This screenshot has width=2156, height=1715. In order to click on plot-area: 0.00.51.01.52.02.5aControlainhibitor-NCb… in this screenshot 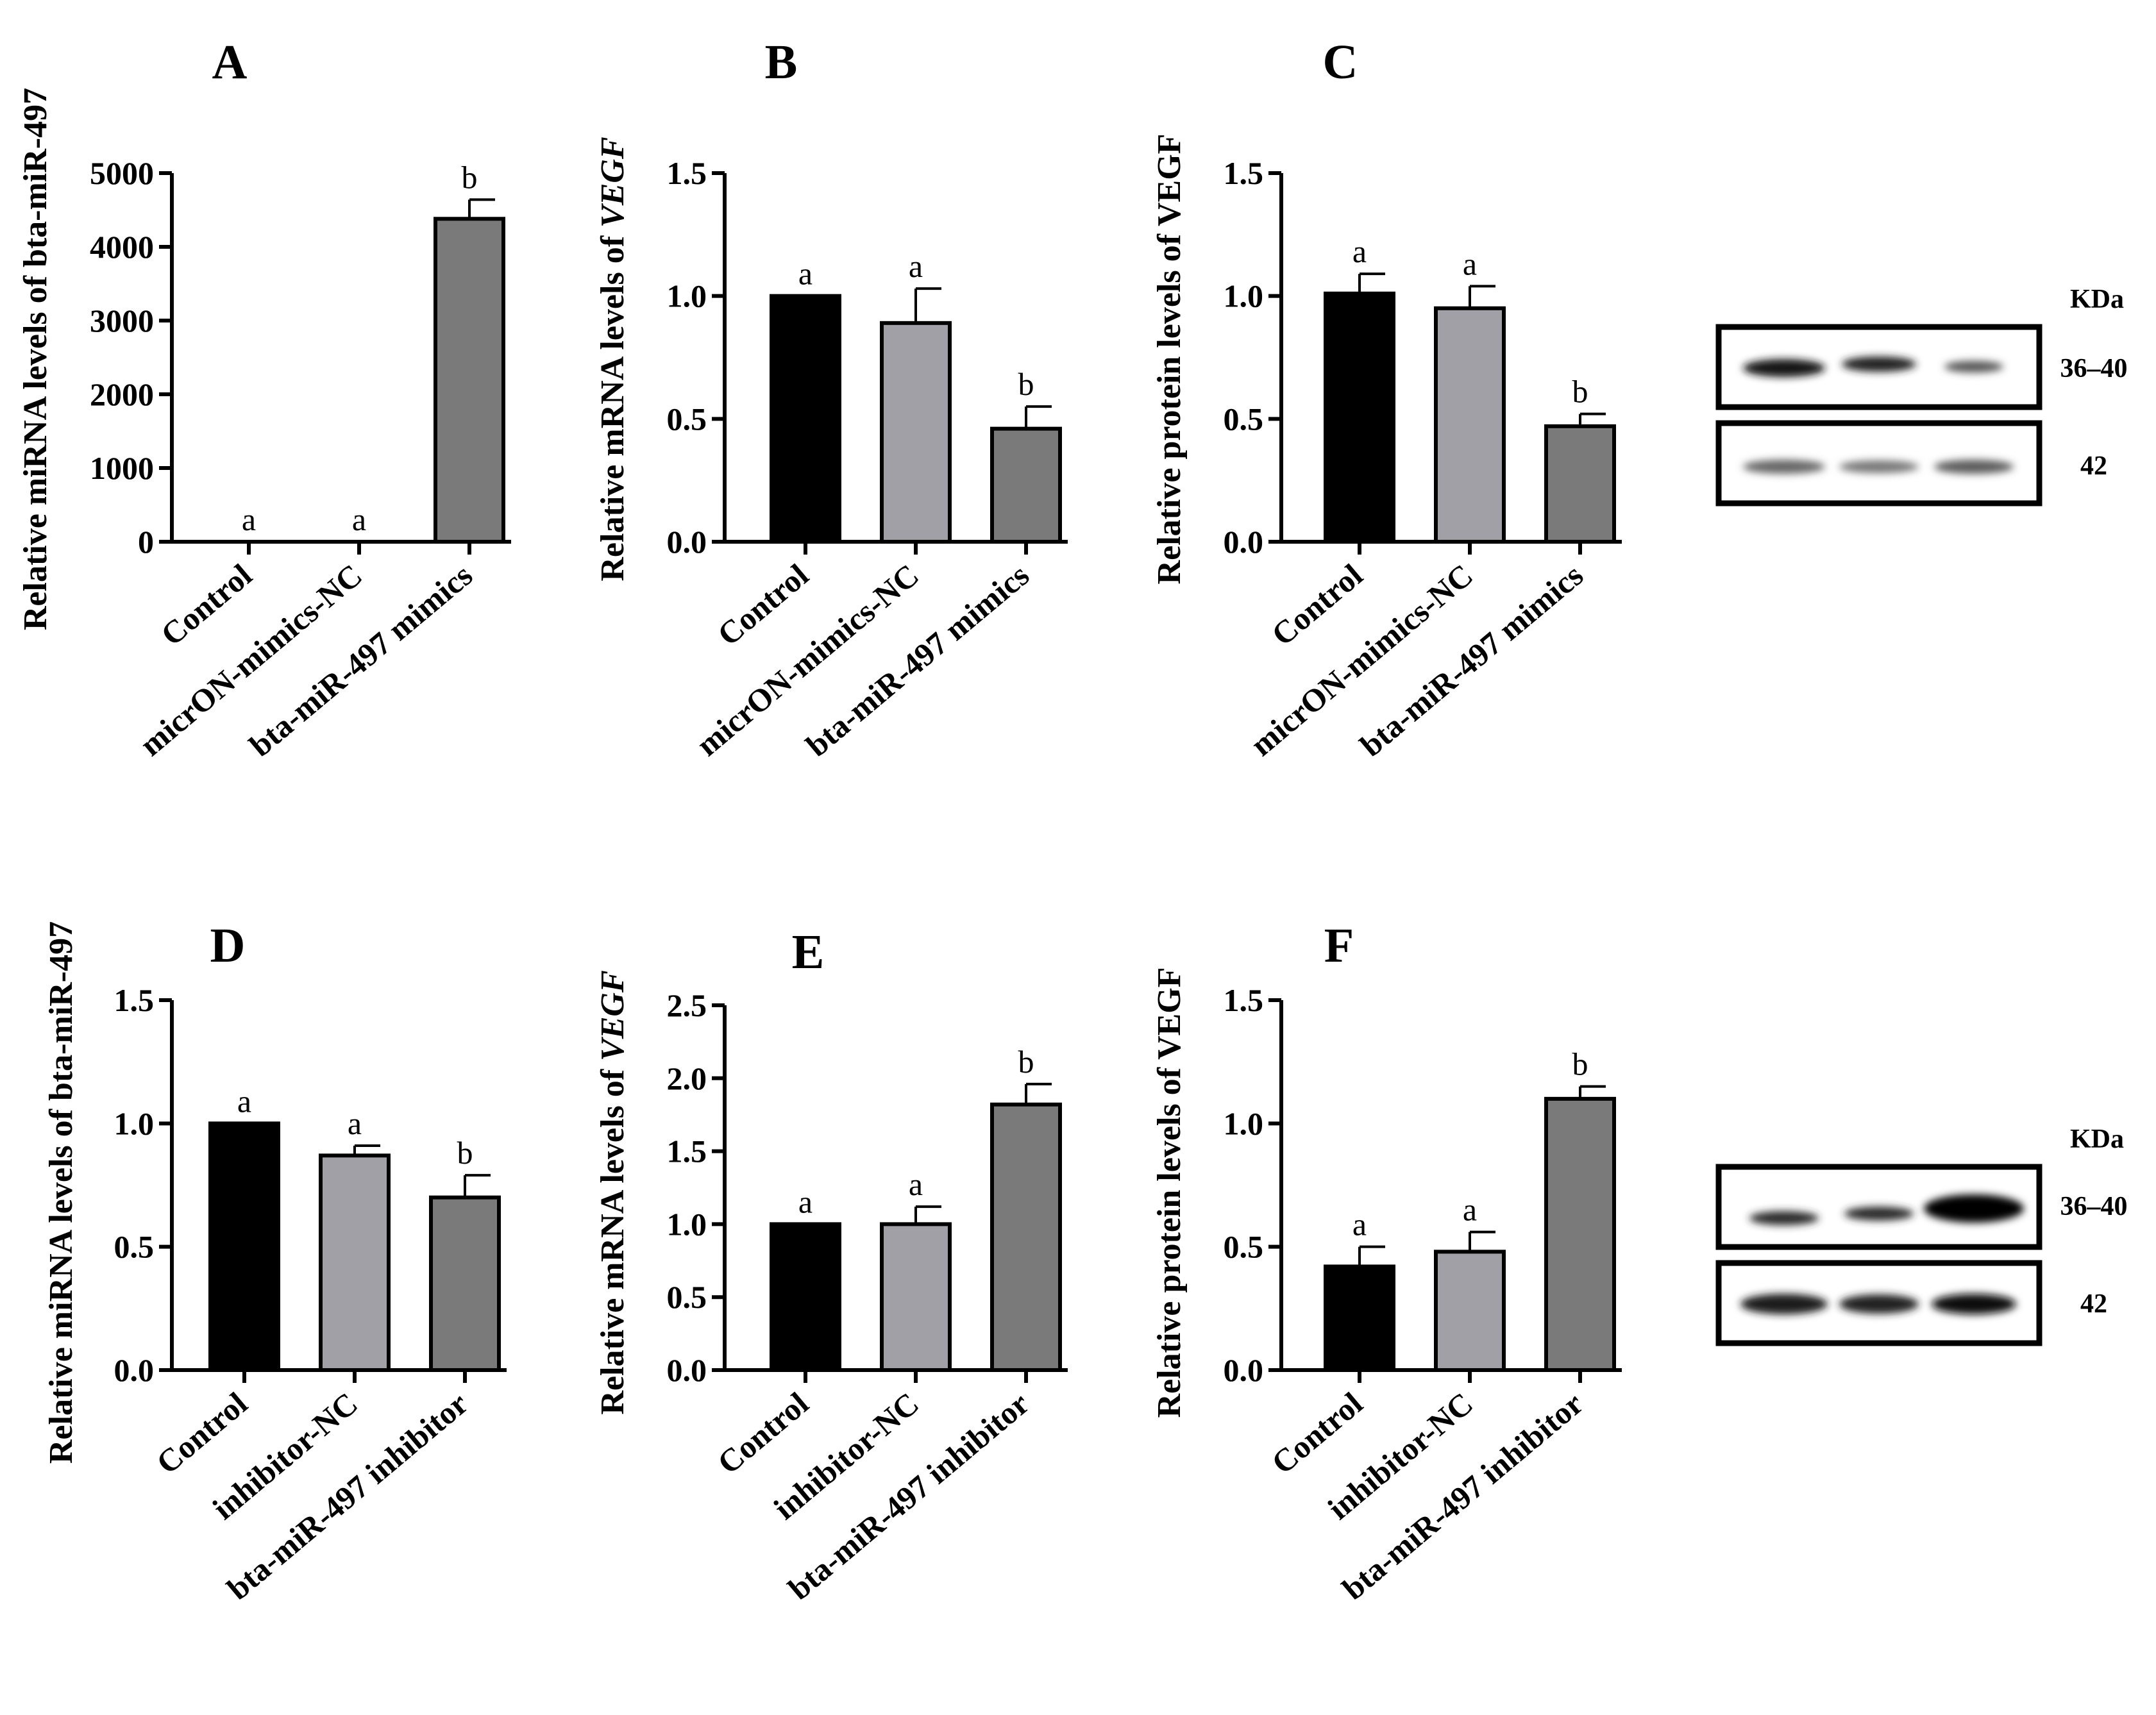, I will do `click(867, 1297)`.